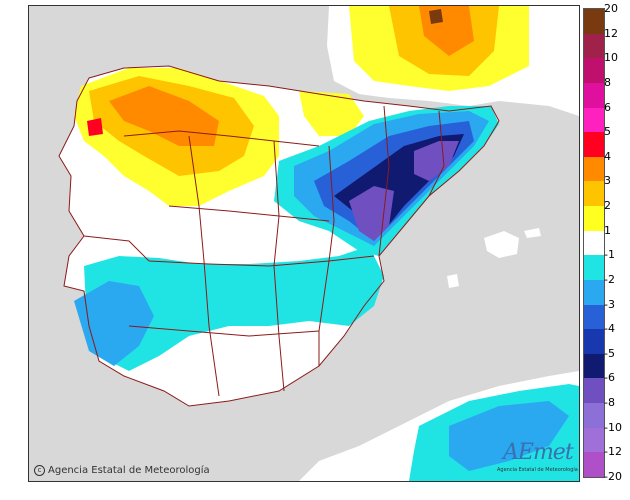 The width and height of the screenshot is (630, 500). Describe the element at coordinates (537, 470) in the screenshot. I see `logo-subtitle: Agencia Estatal de Meteorología` at that location.